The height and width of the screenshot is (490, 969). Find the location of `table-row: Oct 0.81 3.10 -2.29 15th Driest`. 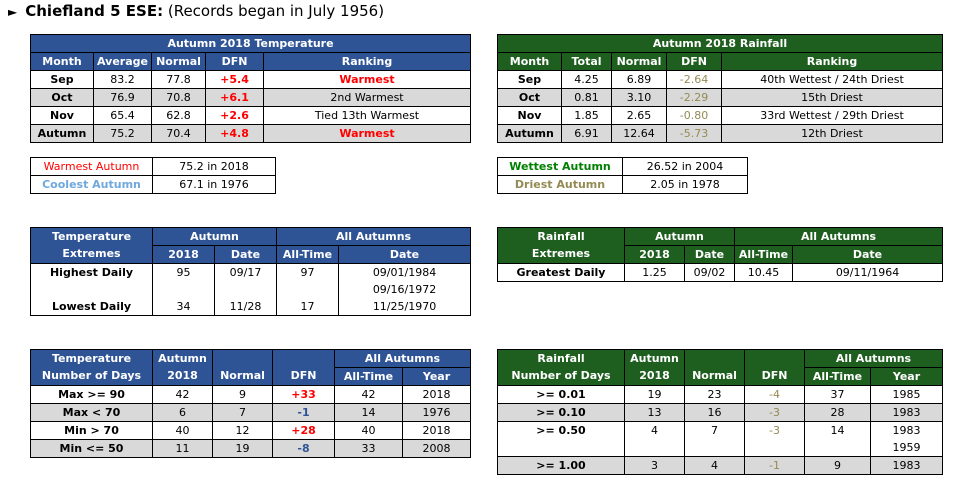

table-row: Oct 0.81 3.10 -2.29 15th Driest is located at coordinates (720, 97).